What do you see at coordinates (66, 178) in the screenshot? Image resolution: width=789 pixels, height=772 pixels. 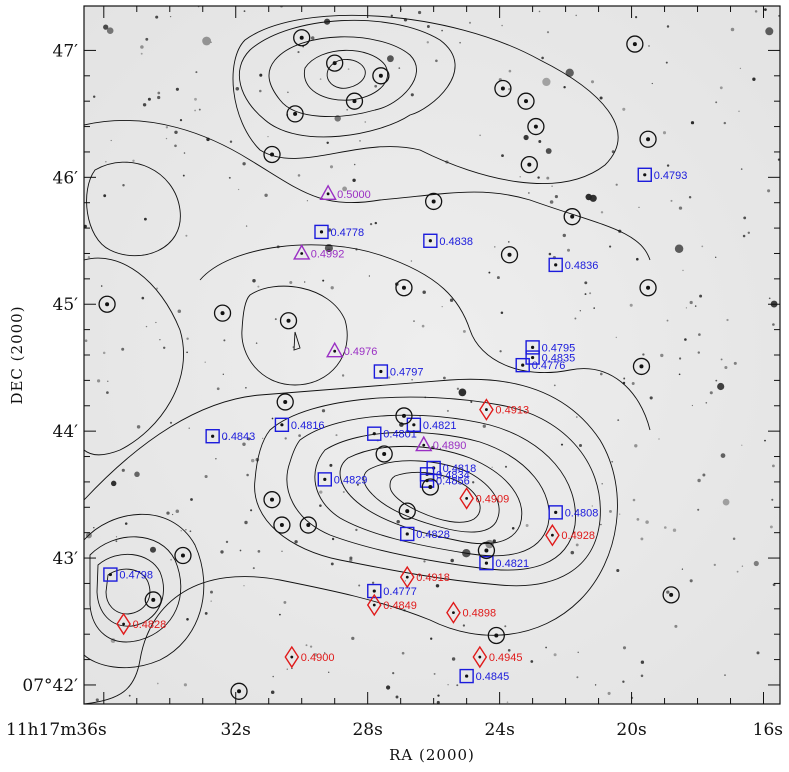 I see `y-tick-label: 46′` at bounding box center [66, 178].